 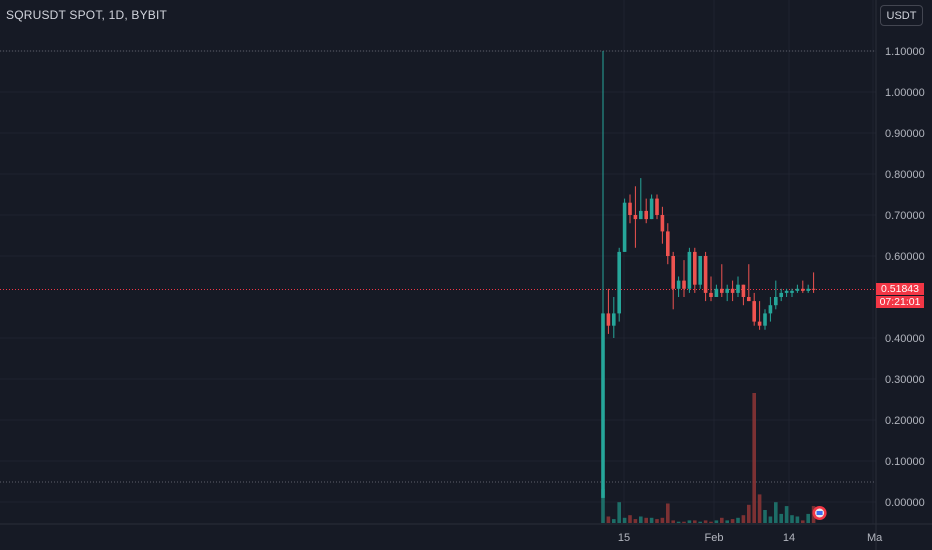 What do you see at coordinates (905, 175) in the screenshot?
I see `y-tick-label: 0.80000` at bounding box center [905, 175].